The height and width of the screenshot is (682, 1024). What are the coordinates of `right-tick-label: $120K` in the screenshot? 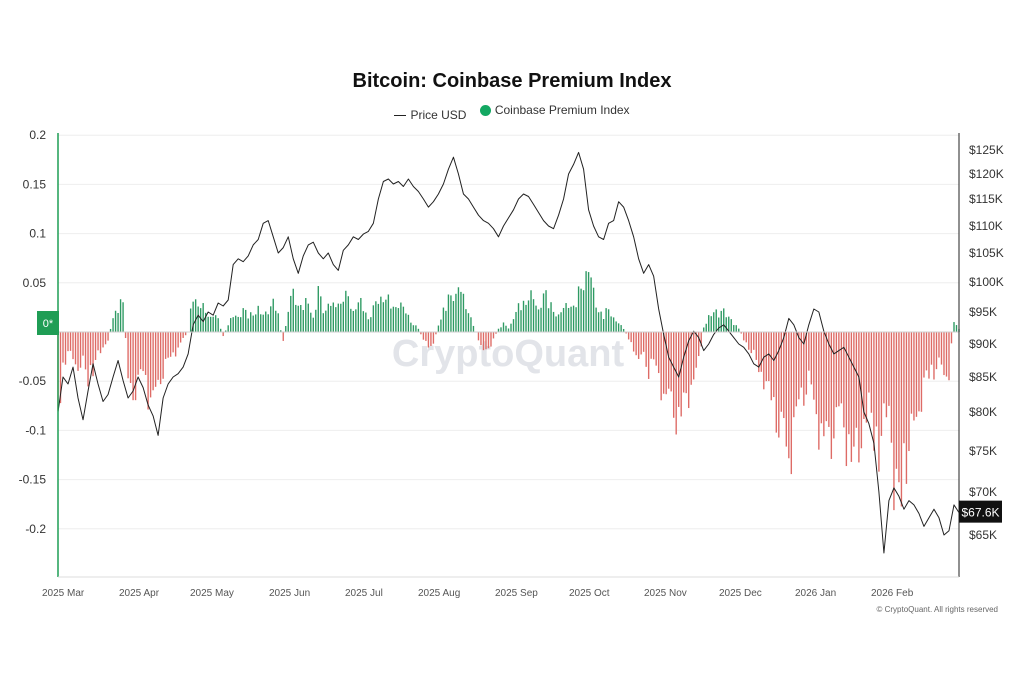 It's located at (986, 174).